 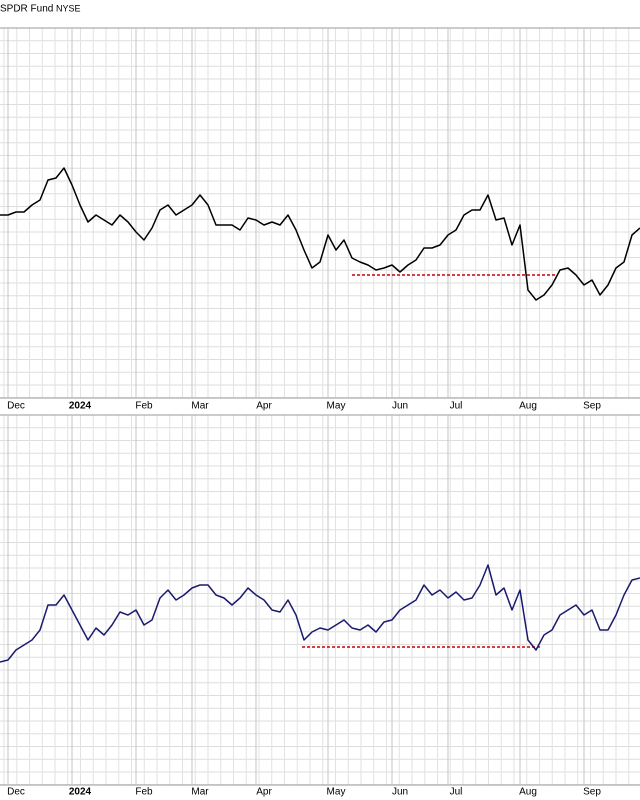 I want to click on exchange: NYSE, so click(x=68, y=8).